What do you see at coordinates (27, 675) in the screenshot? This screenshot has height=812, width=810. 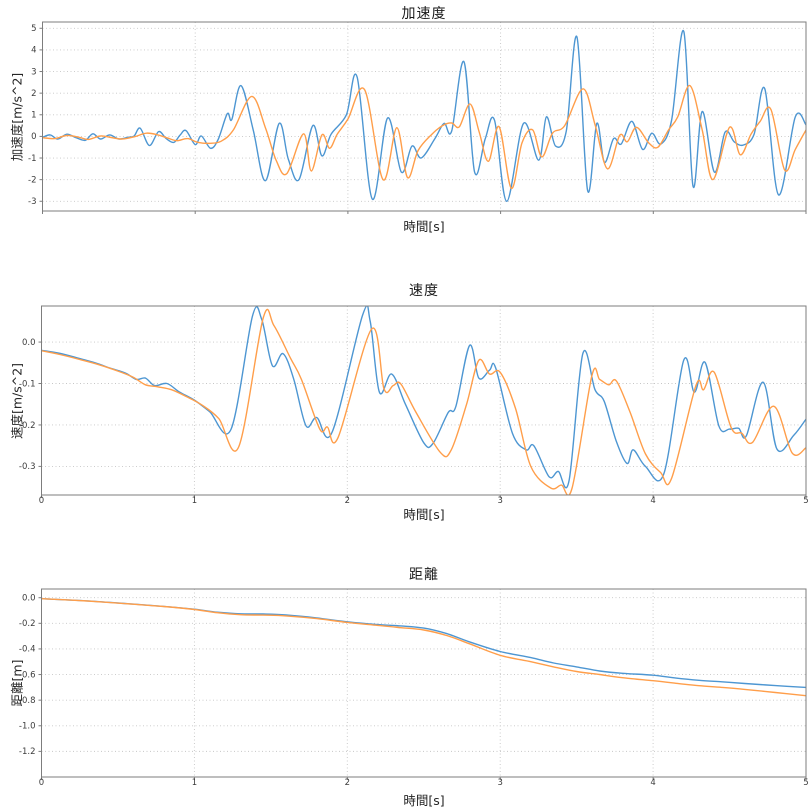 I see `y-tick-label: -0.6` at bounding box center [27, 675].